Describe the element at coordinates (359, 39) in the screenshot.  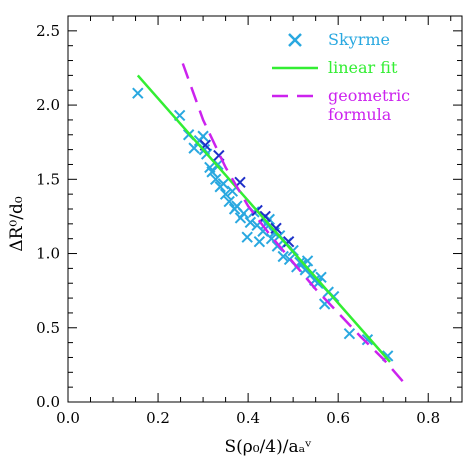
I see `legend-label: Skyrme` at that location.